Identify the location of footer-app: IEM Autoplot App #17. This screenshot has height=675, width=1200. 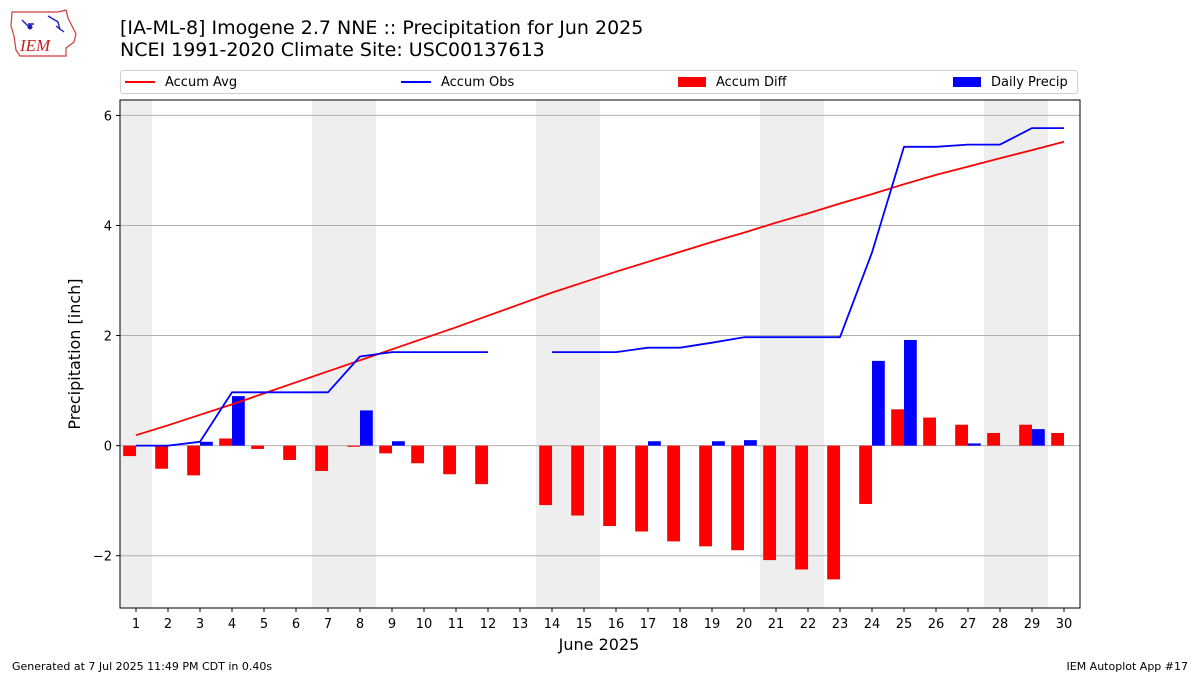
(1127, 666).